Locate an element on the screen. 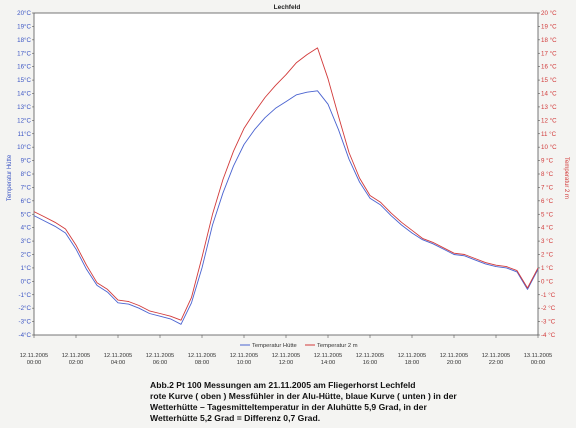 This screenshot has height=428, width=576. right-tick-label: 13 °C is located at coordinates (549, 107).